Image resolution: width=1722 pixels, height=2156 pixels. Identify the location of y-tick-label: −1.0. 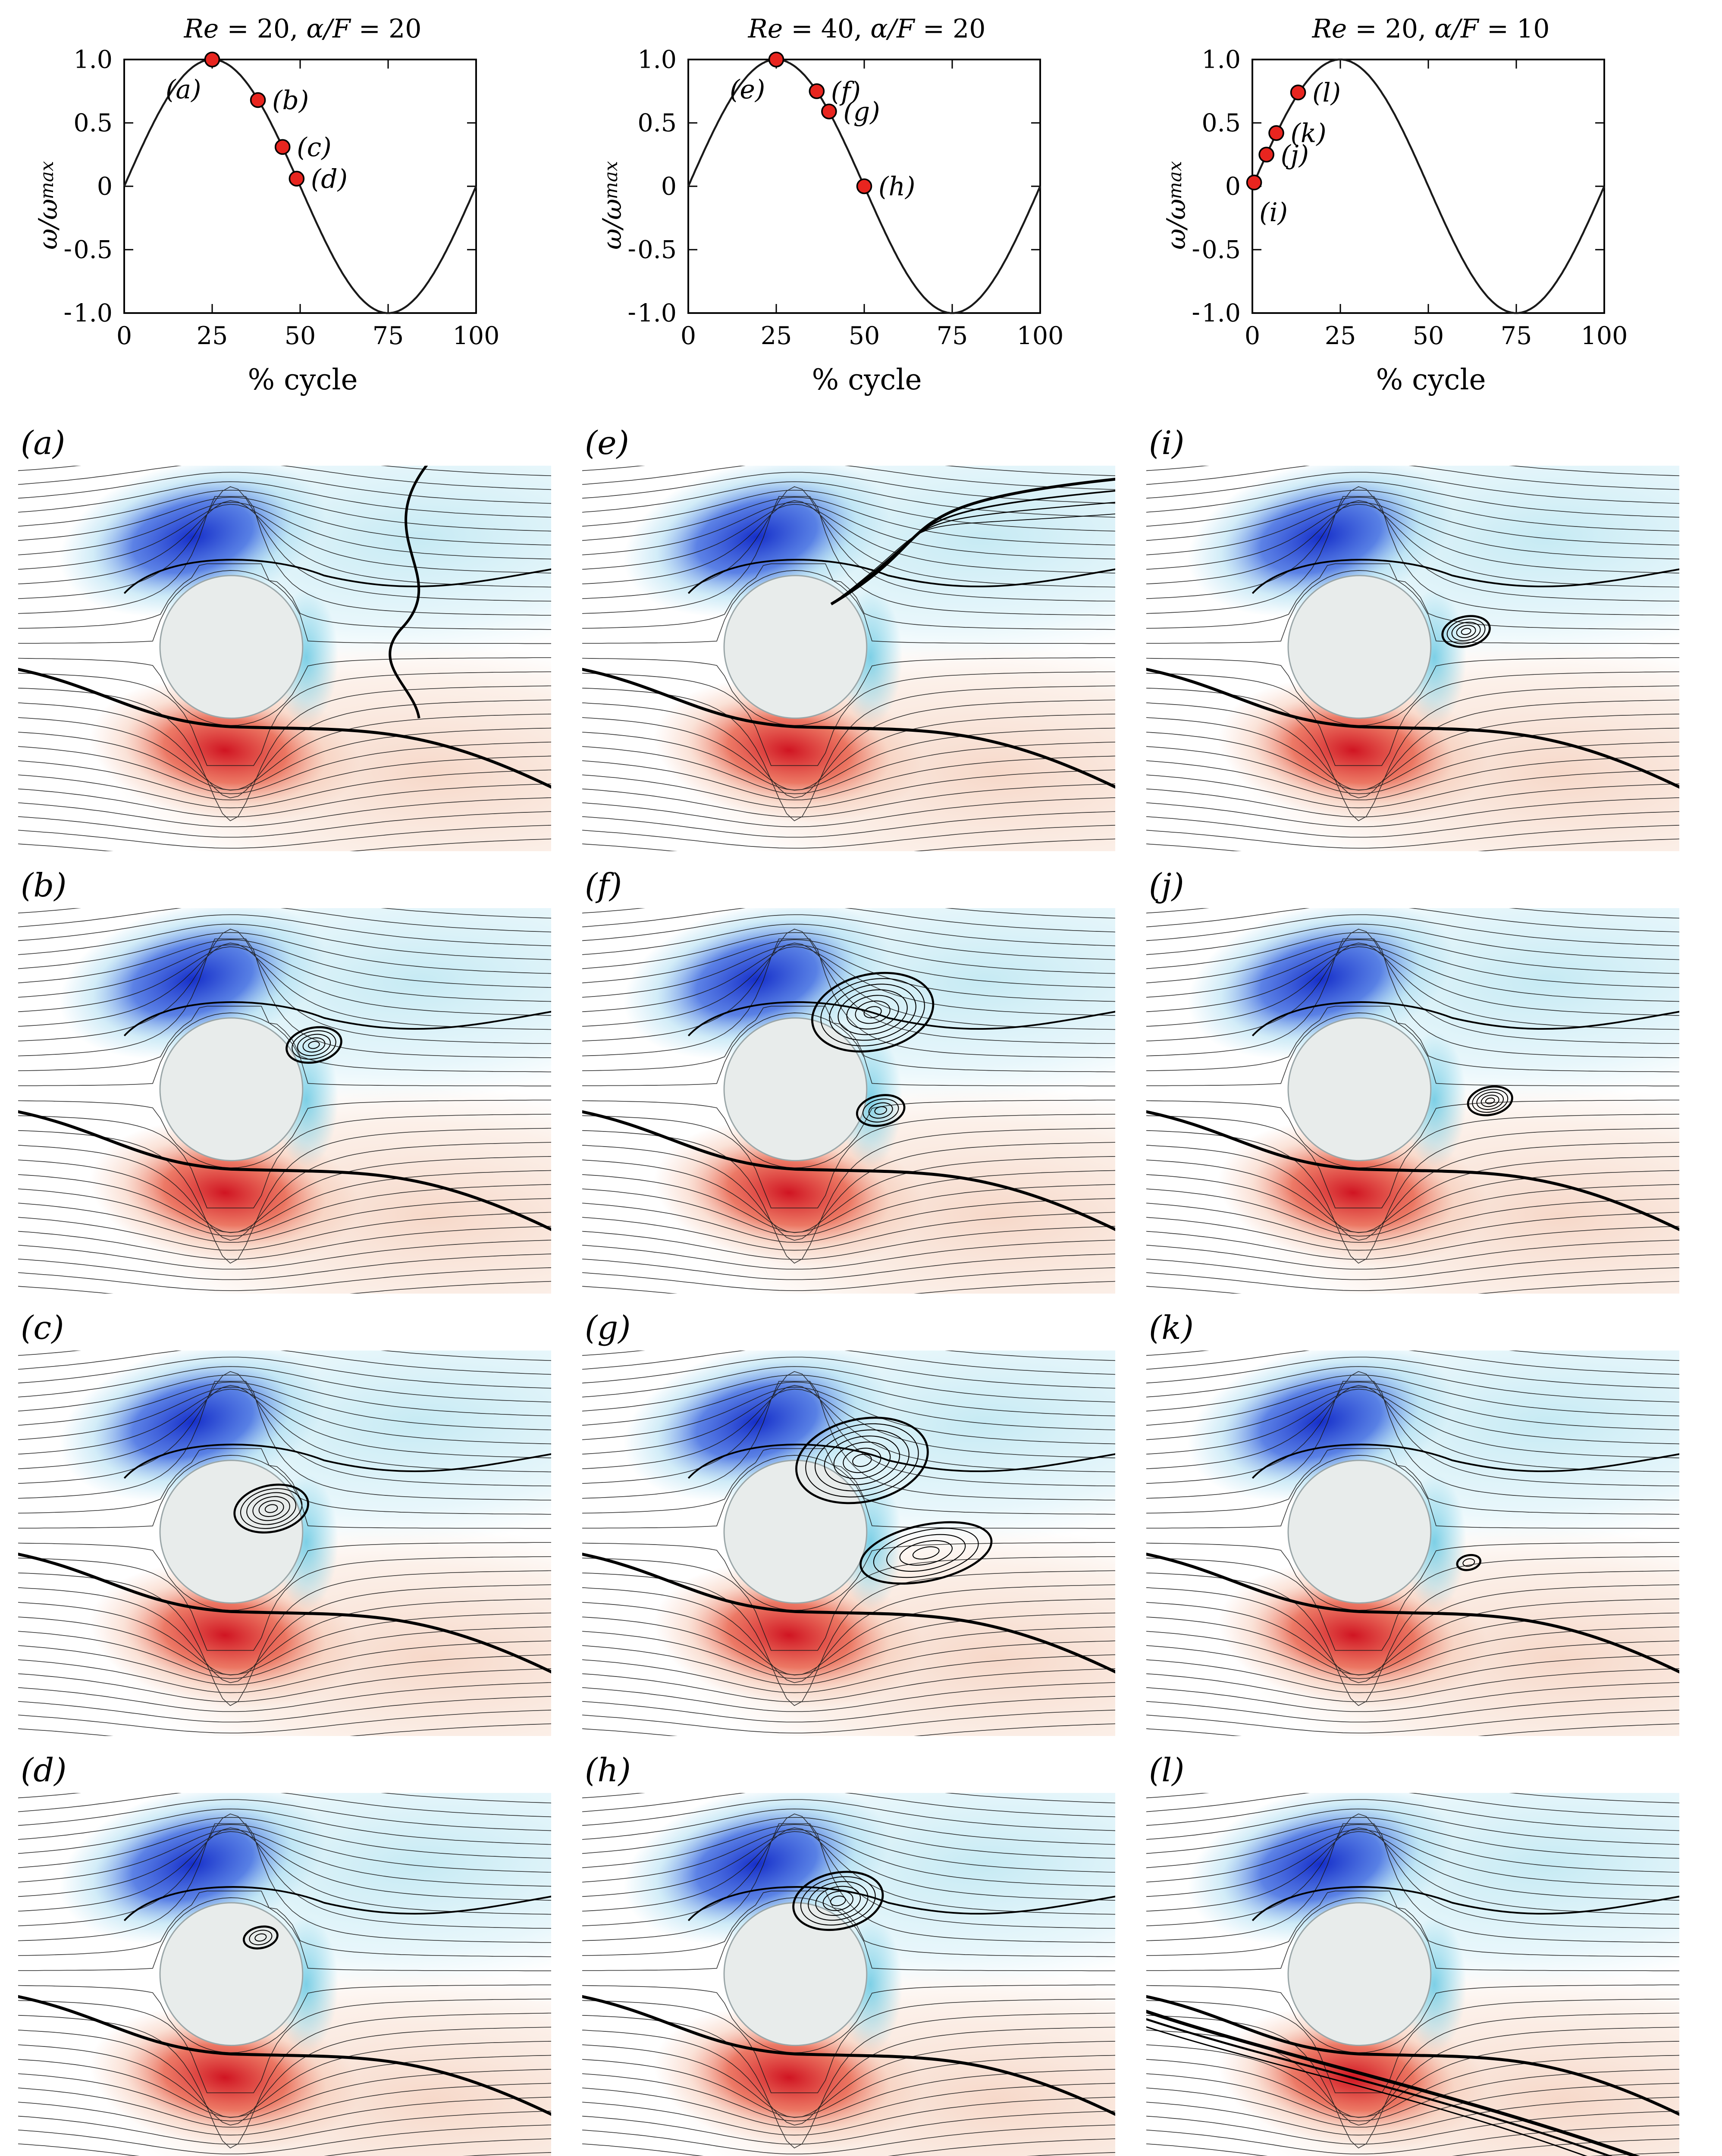
(1217, 313).